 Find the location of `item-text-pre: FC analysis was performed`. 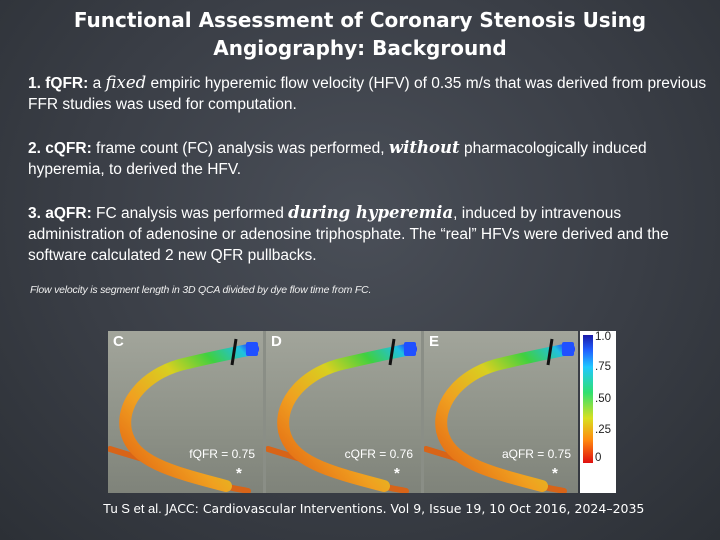

item-text-pre: FC analysis was performed is located at coordinates (190, 213).